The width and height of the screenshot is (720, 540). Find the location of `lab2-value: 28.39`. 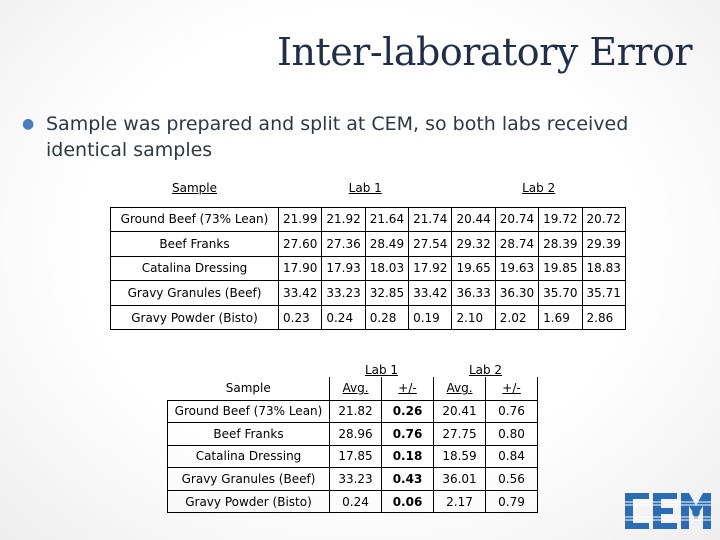

lab2-value: 28.39 is located at coordinates (560, 244).